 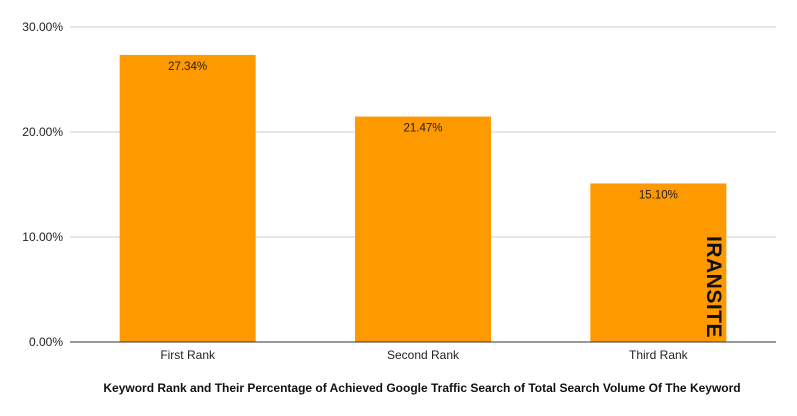 What do you see at coordinates (658, 195) in the screenshot?
I see `bar-data-label: 15.10%` at bounding box center [658, 195].